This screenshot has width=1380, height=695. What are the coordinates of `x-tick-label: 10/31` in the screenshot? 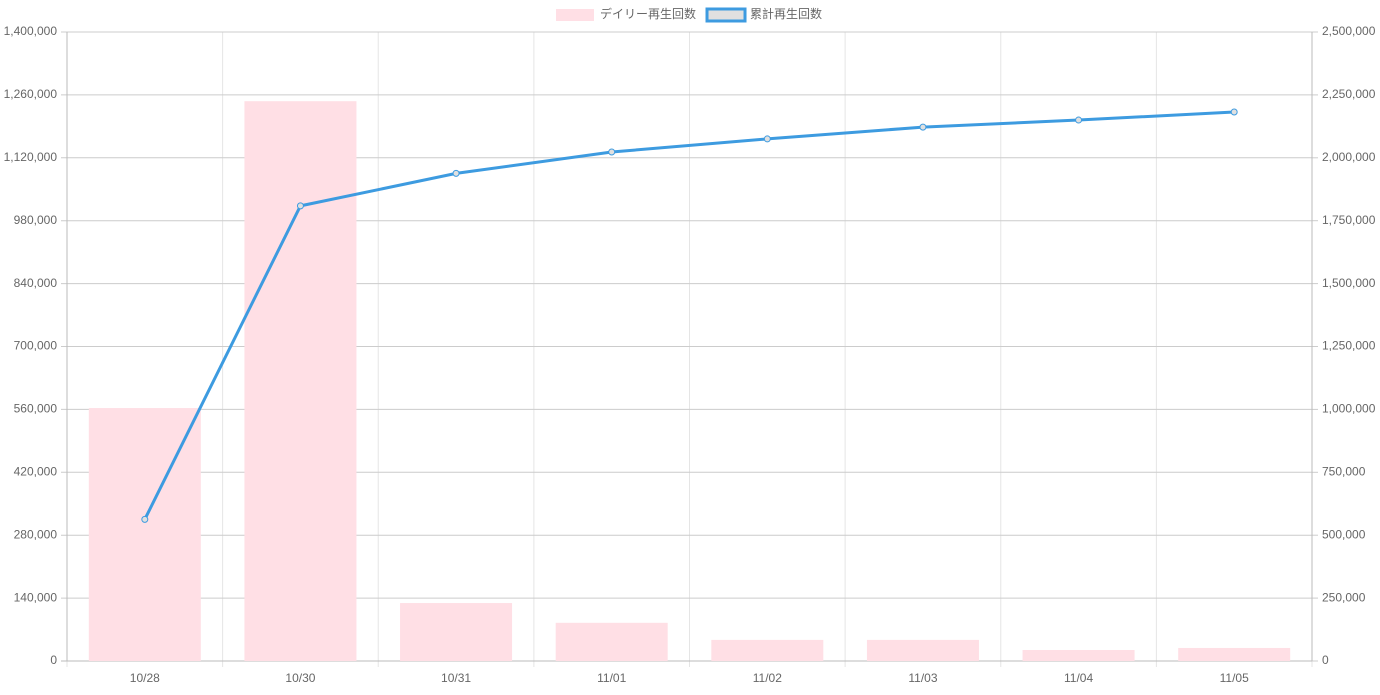 It's located at (456, 678).